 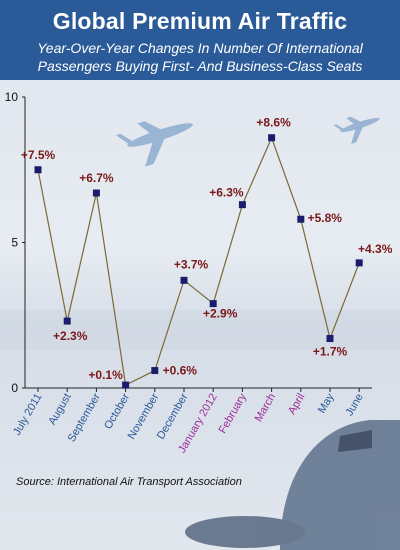 What do you see at coordinates (354, 405) in the screenshot?
I see `x-tick-label: June` at bounding box center [354, 405].